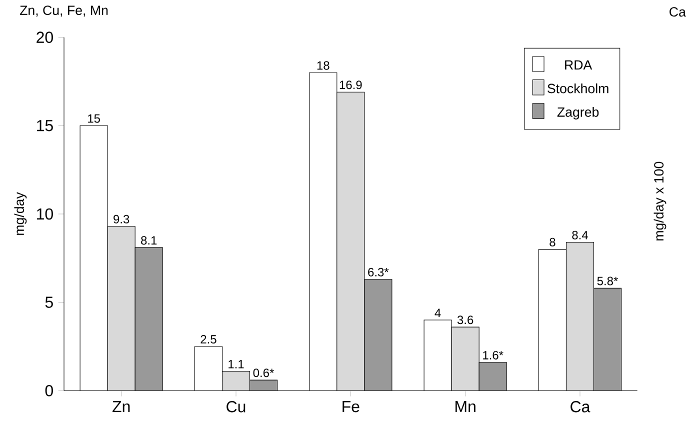  I want to click on data-label: 3.6, so click(465, 320).